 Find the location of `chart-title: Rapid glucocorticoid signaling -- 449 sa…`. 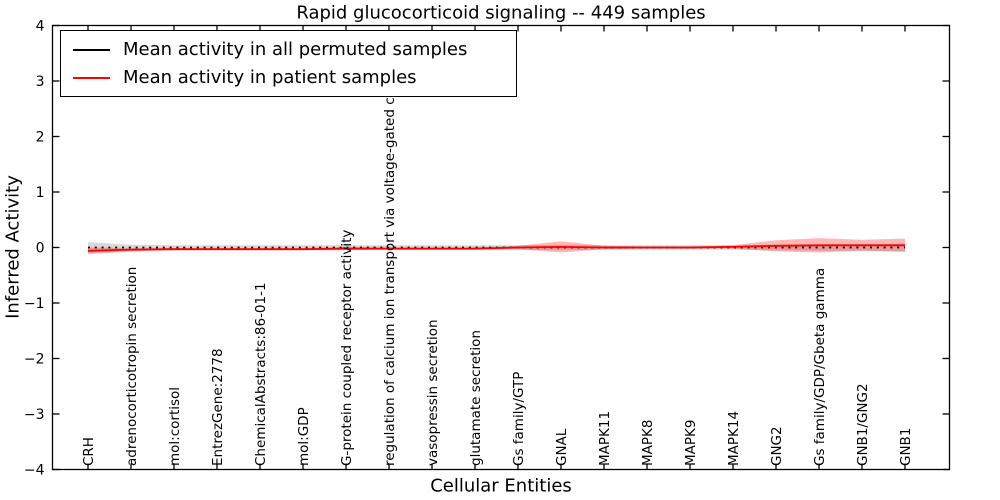

chart-title: Rapid glucocorticoid signaling -- 449 sa… is located at coordinates (501, 13).